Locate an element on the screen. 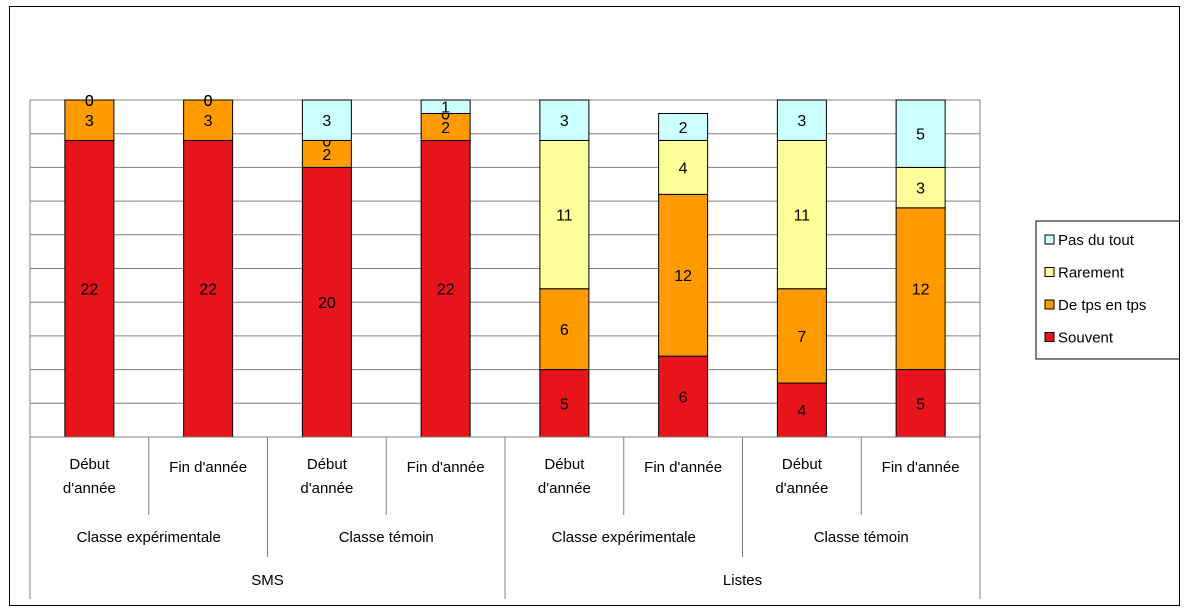 The image size is (1184, 613). legend-entry: Rarement is located at coordinates (1091, 273).